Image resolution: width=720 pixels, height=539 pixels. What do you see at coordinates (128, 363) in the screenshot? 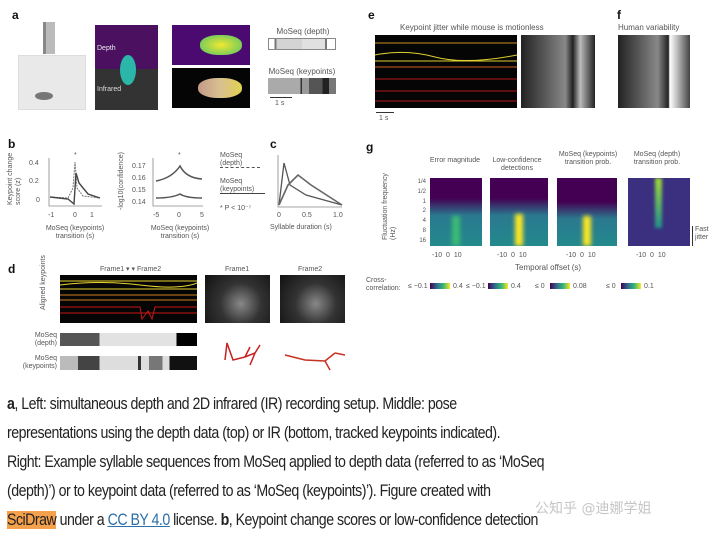
I see `d-moseq-keypoints-bar` at bounding box center [128, 363].